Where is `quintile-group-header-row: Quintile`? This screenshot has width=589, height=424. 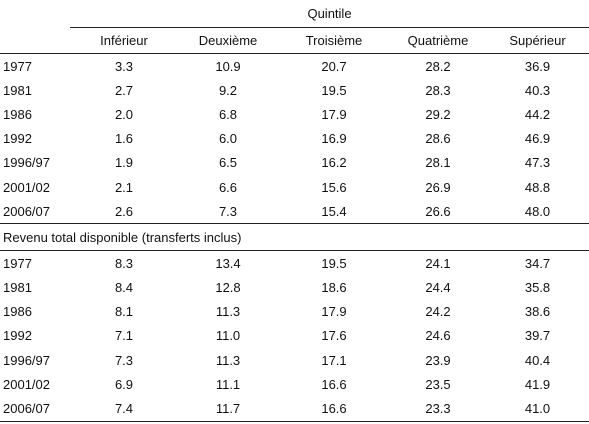
quintile-group-header-row: Quintile is located at coordinates (294, 14).